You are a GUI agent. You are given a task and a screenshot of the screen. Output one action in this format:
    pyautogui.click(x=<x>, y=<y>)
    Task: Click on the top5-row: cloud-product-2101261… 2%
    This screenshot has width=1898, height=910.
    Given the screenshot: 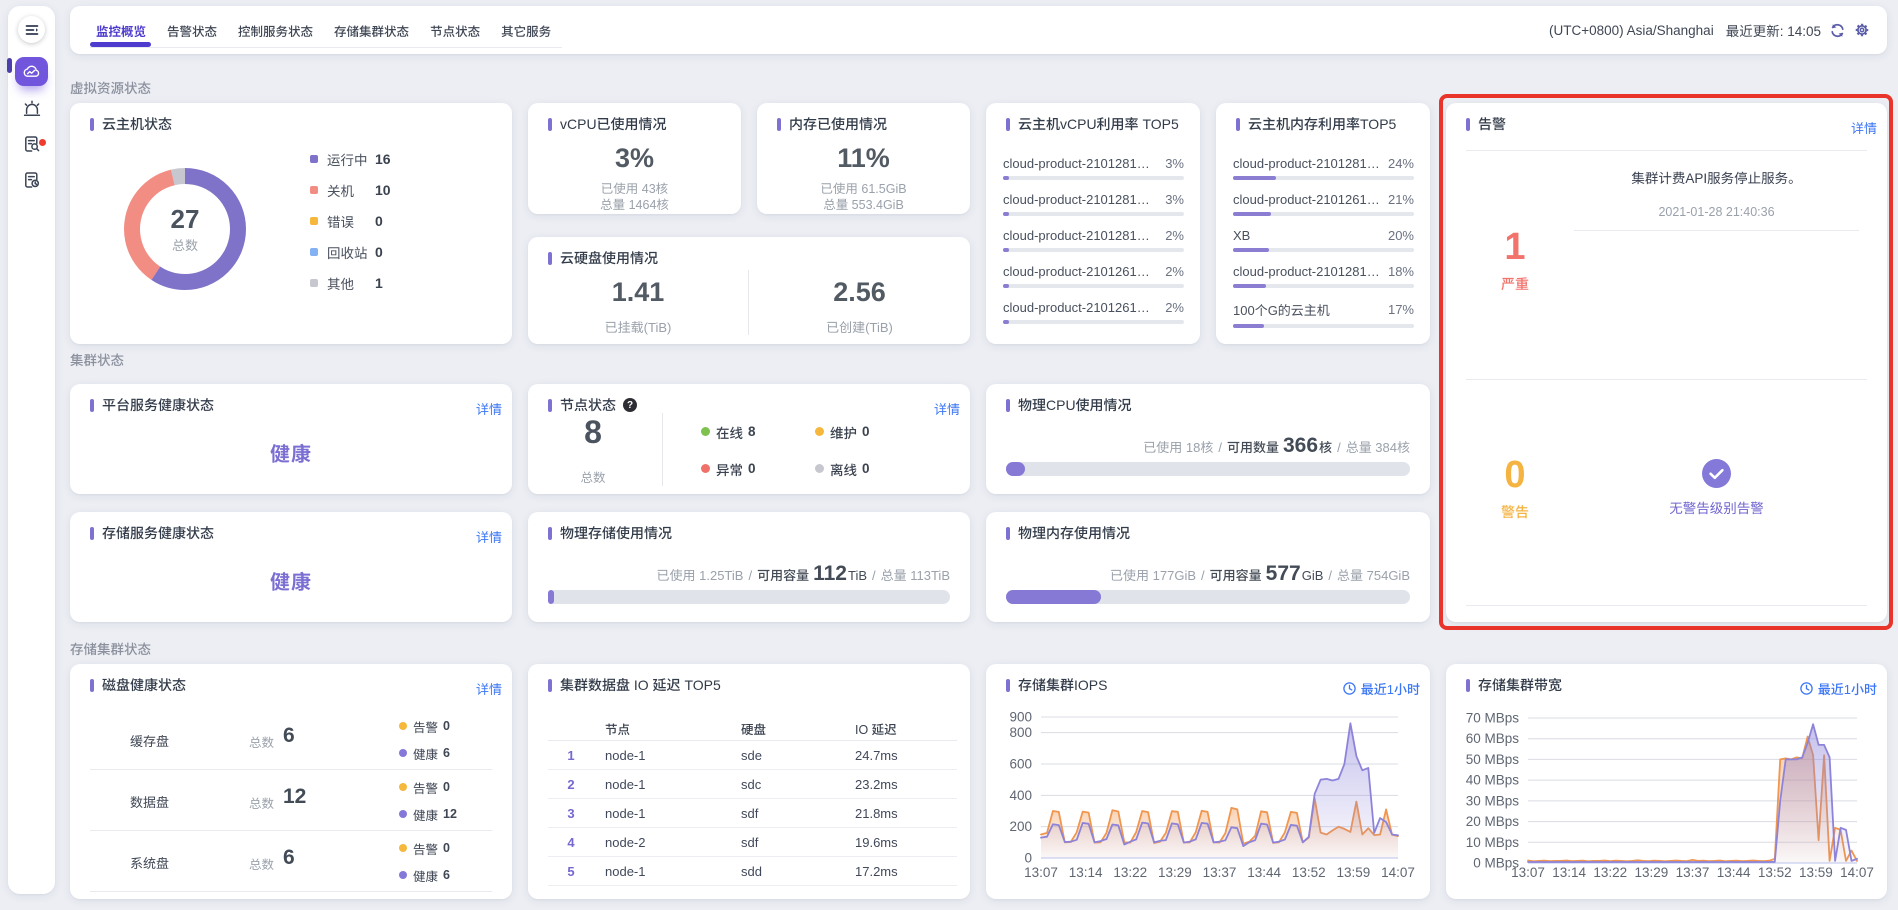 What is the action you would take?
    pyautogui.click(x=1093, y=312)
    